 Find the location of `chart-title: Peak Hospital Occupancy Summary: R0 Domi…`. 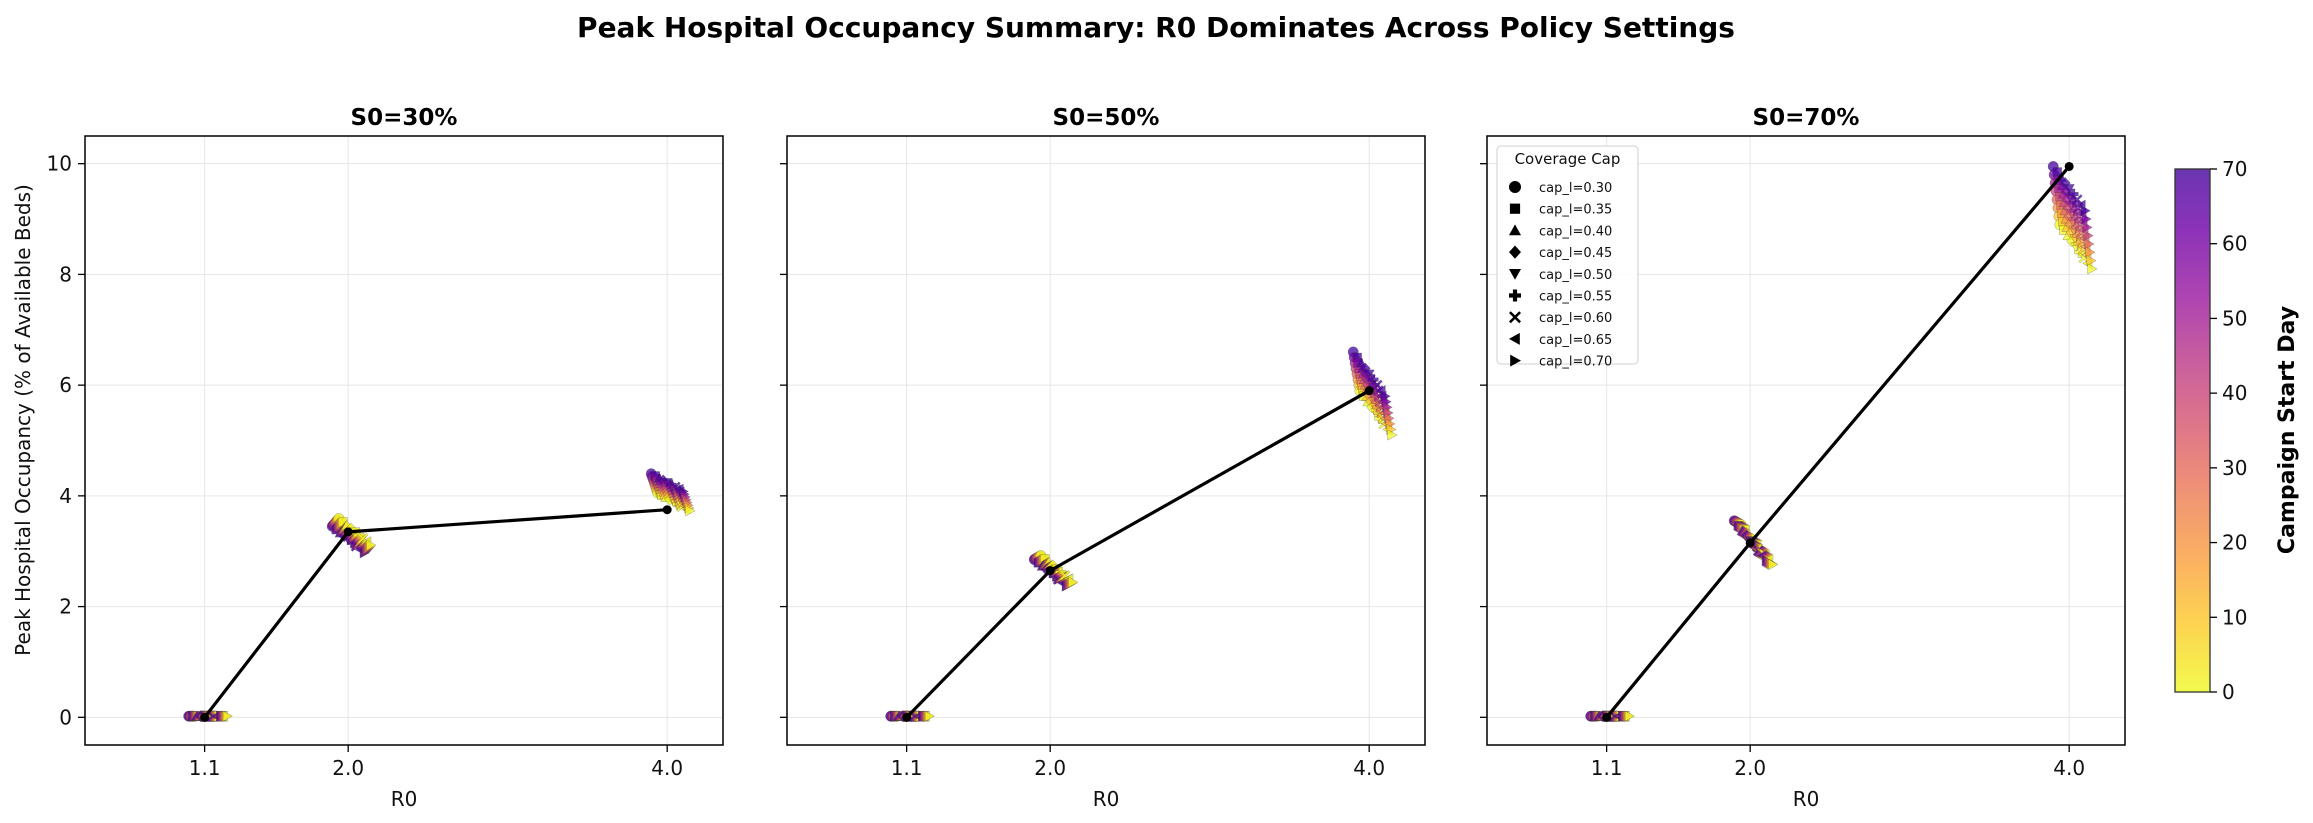

chart-title: Peak Hospital Occupancy Summary: R0 Domi… is located at coordinates (1156, 27).